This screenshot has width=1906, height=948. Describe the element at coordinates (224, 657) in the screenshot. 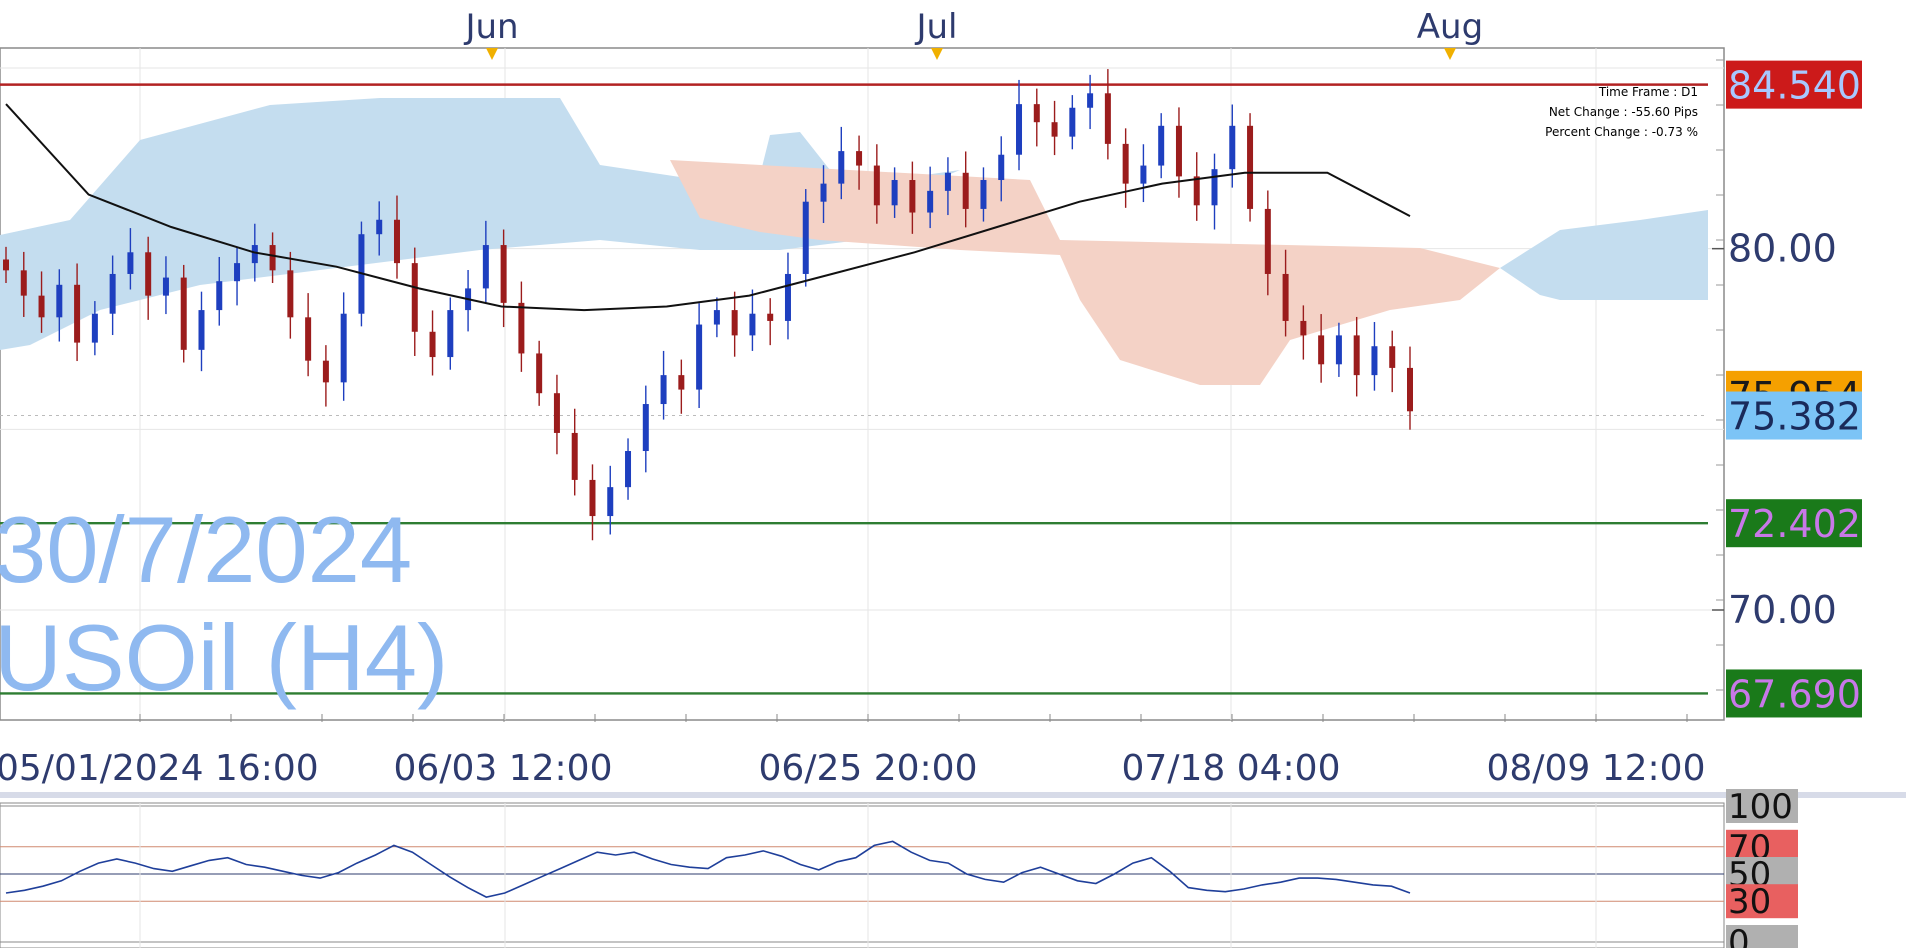

I see `watermark-symbol: USOil (H4)` at that location.